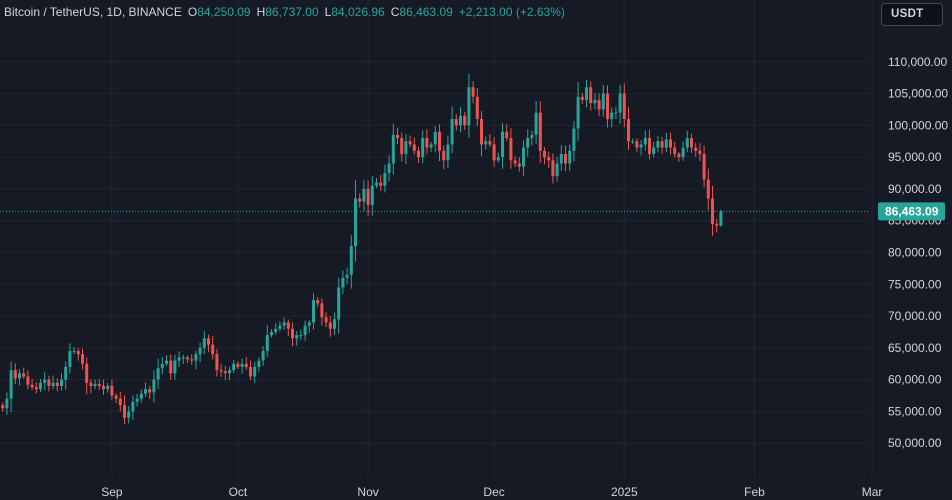 The height and width of the screenshot is (500, 952). What do you see at coordinates (915, 316) in the screenshot?
I see `price-tick-label: 70,000.00` at bounding box center [915, 316].